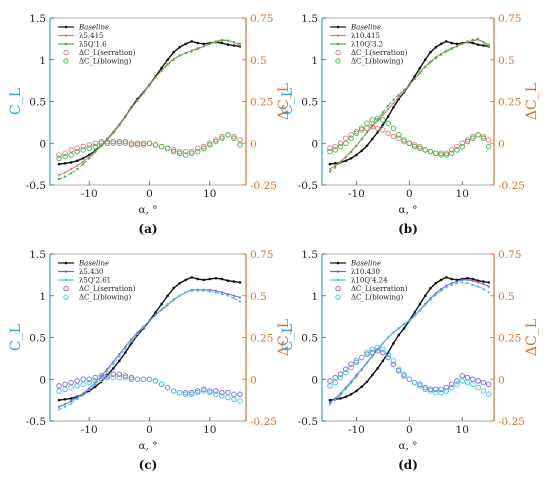 The width and height of the screenshot is (550, 490). I want to click on x-axis-title: α, °, so click(407, 210).